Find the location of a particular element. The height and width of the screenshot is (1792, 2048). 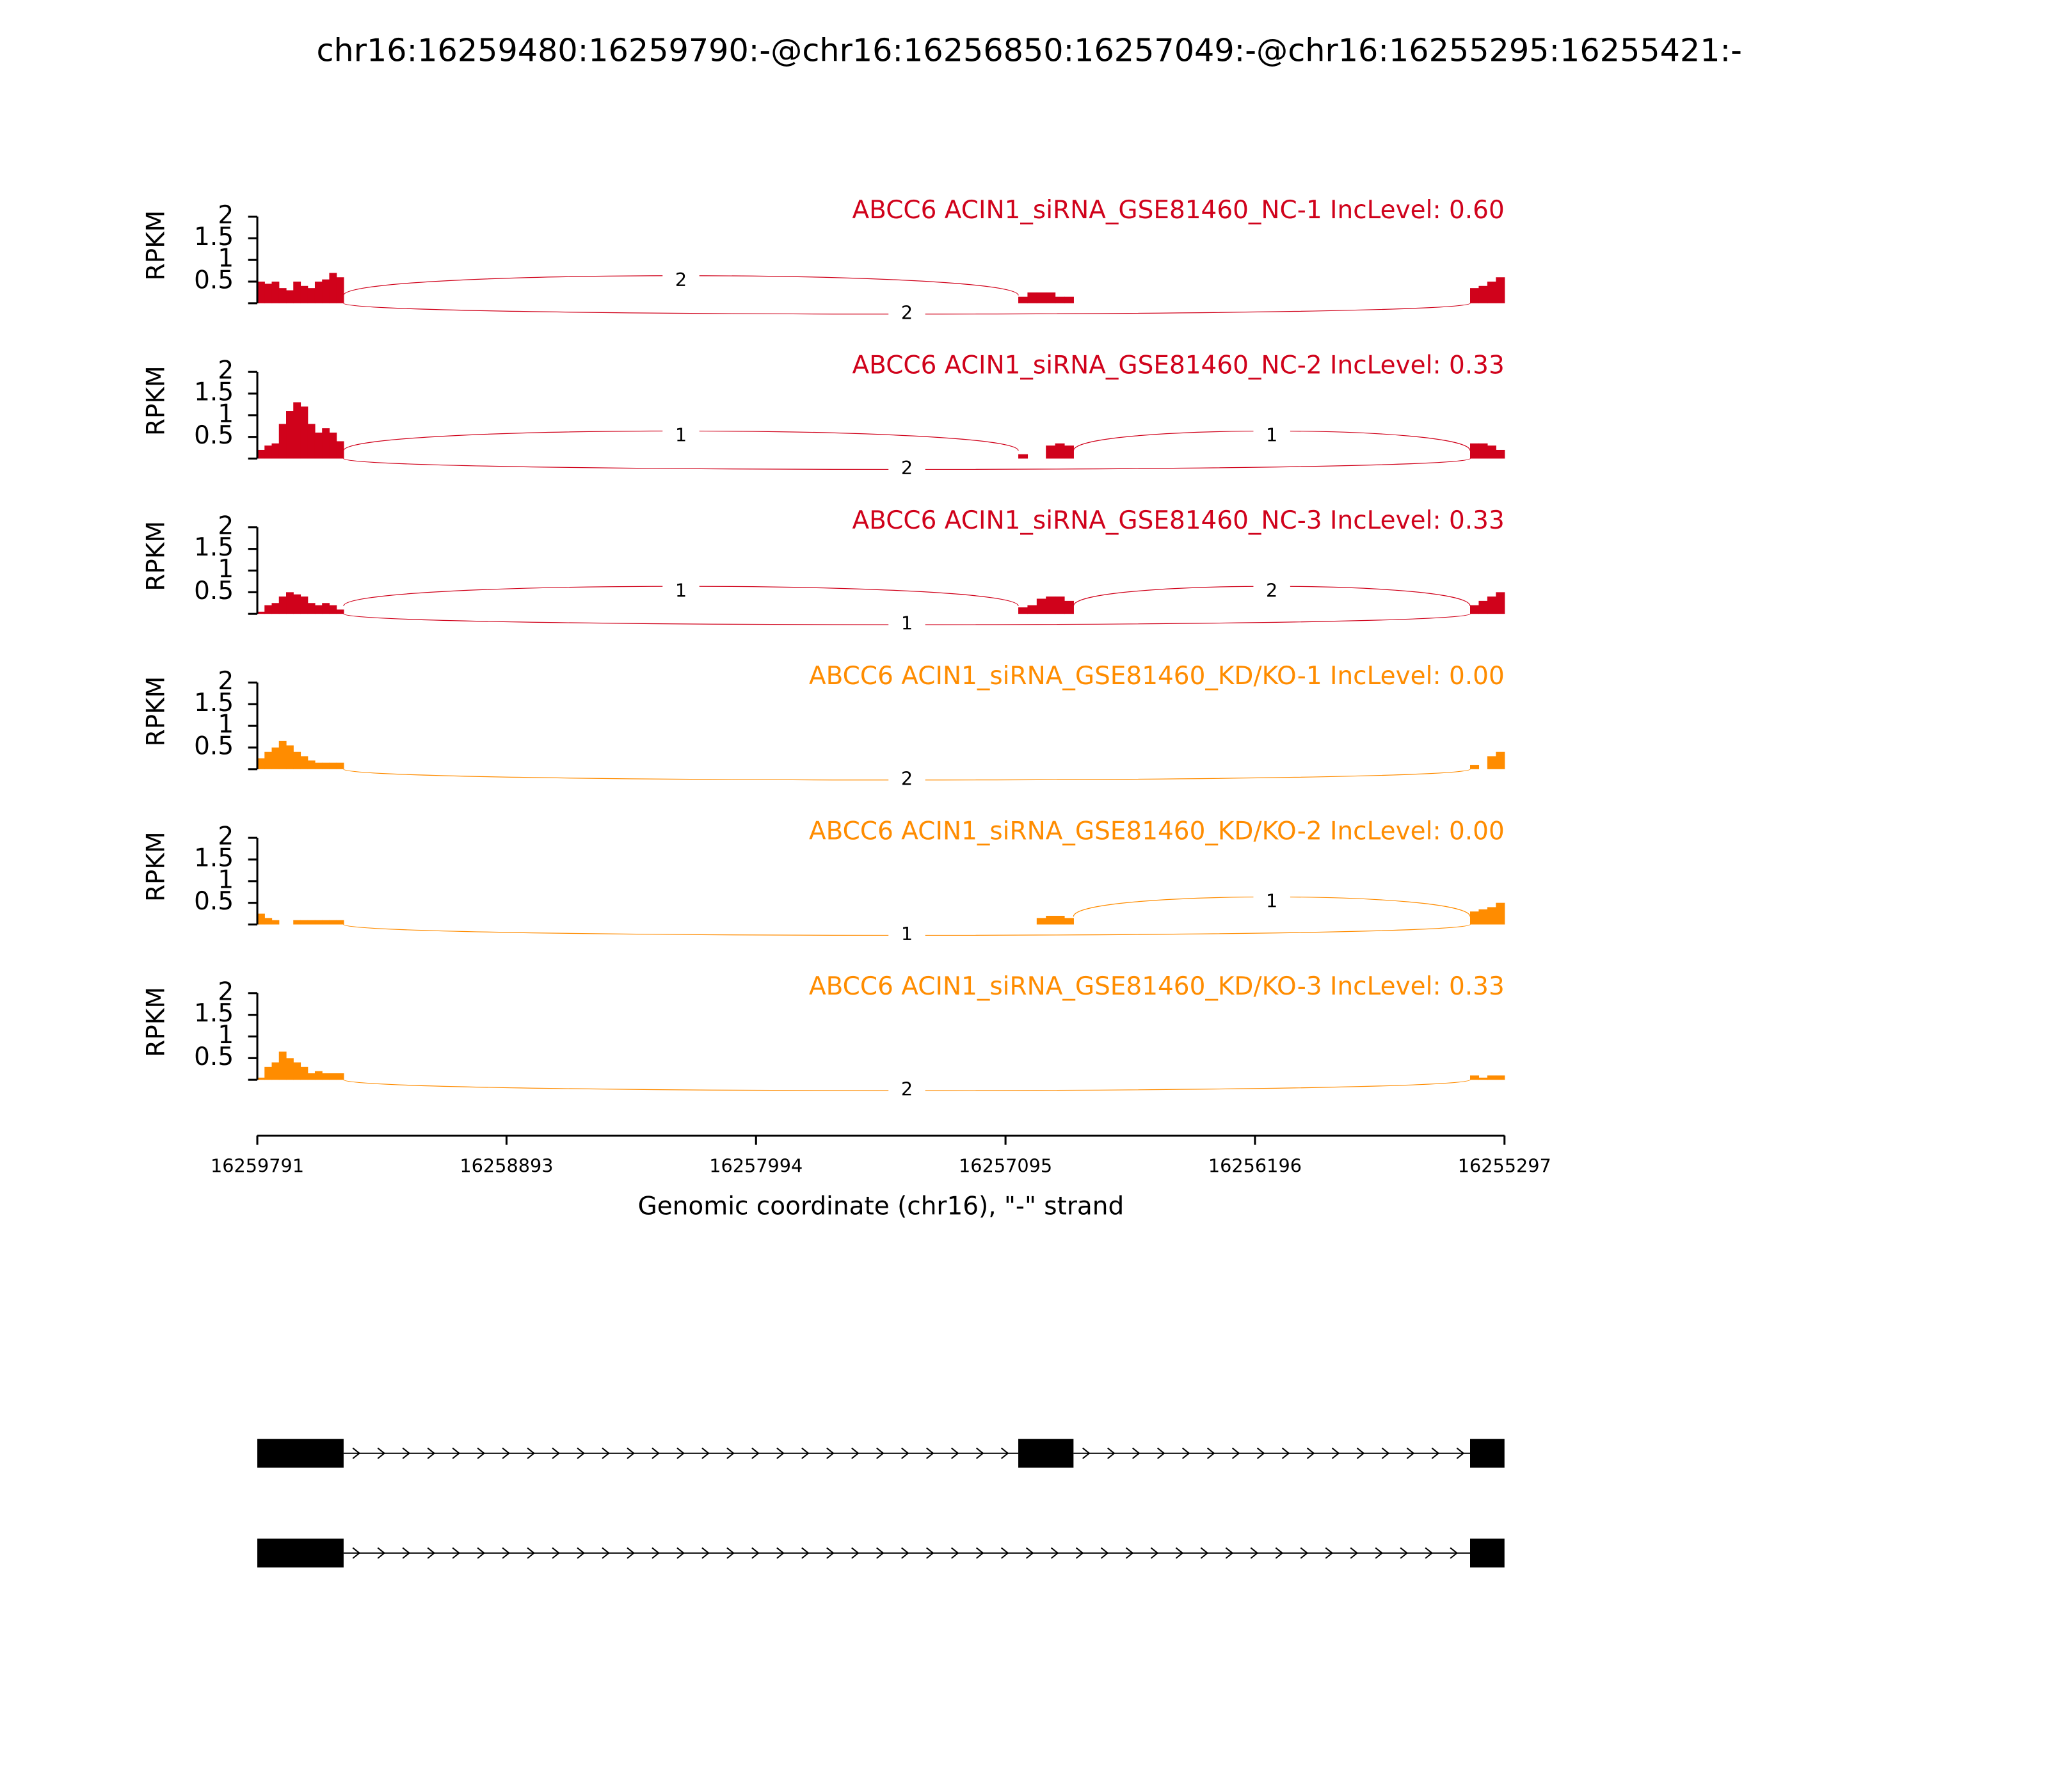

y-tick-label: 1.5 is located at coordinates (214, 858).